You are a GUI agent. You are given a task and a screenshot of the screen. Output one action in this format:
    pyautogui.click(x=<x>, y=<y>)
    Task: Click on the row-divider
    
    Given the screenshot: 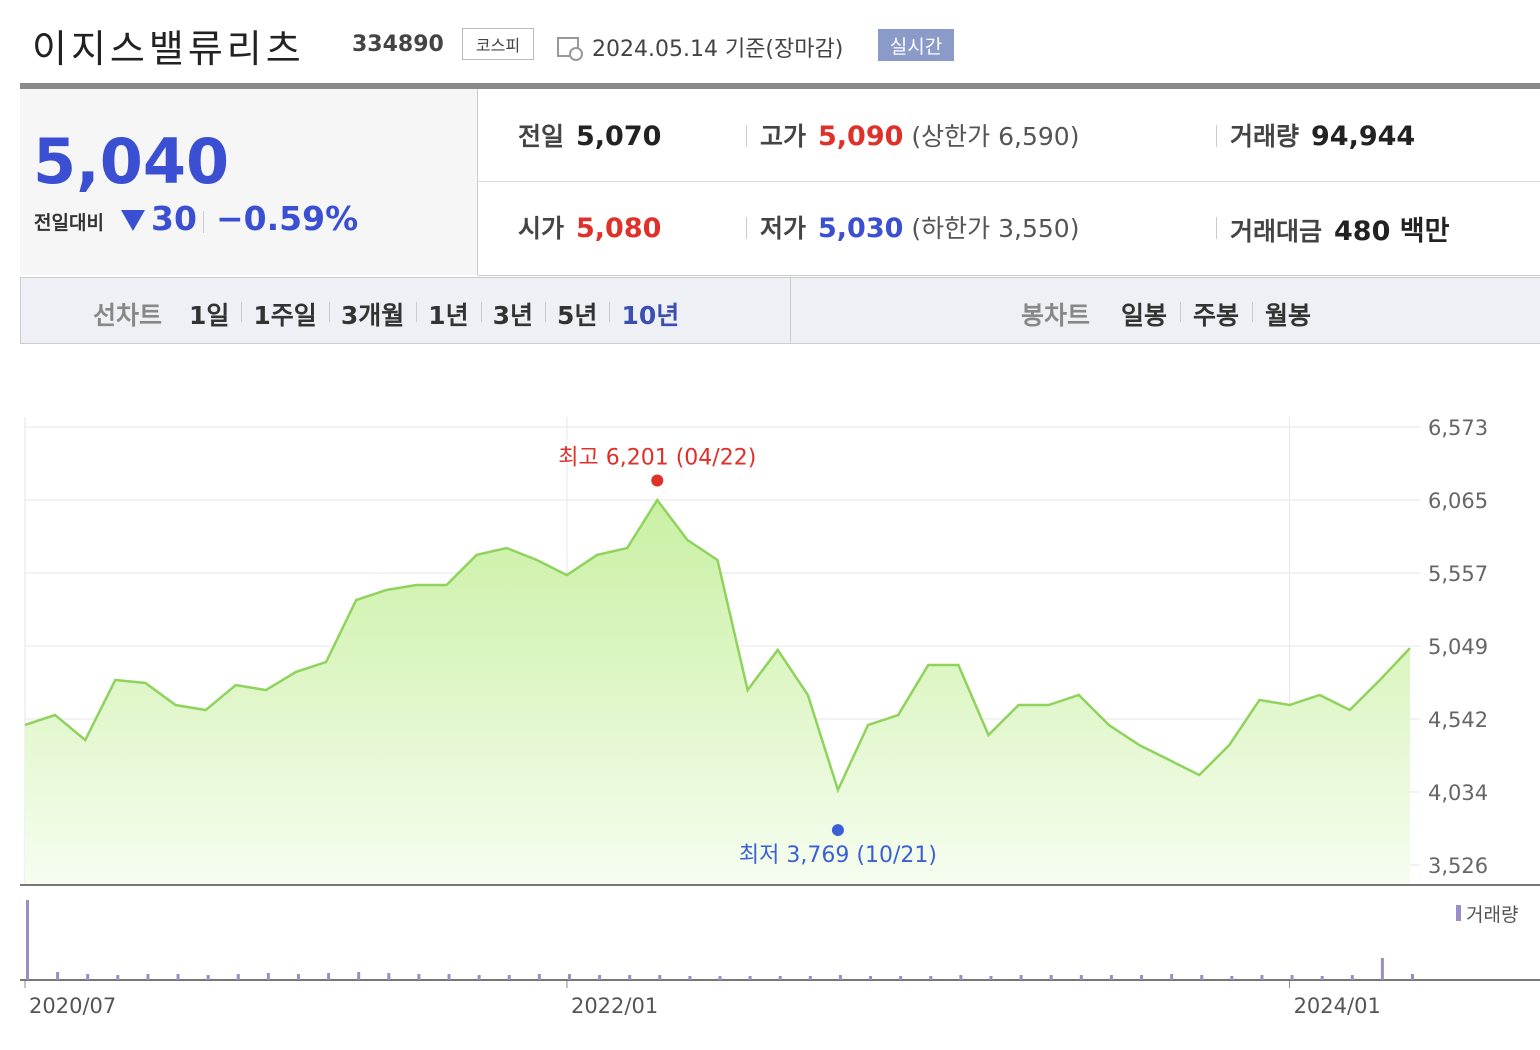 What is the action you would take?
    pyautogui.click(x=1009, y=181)
    